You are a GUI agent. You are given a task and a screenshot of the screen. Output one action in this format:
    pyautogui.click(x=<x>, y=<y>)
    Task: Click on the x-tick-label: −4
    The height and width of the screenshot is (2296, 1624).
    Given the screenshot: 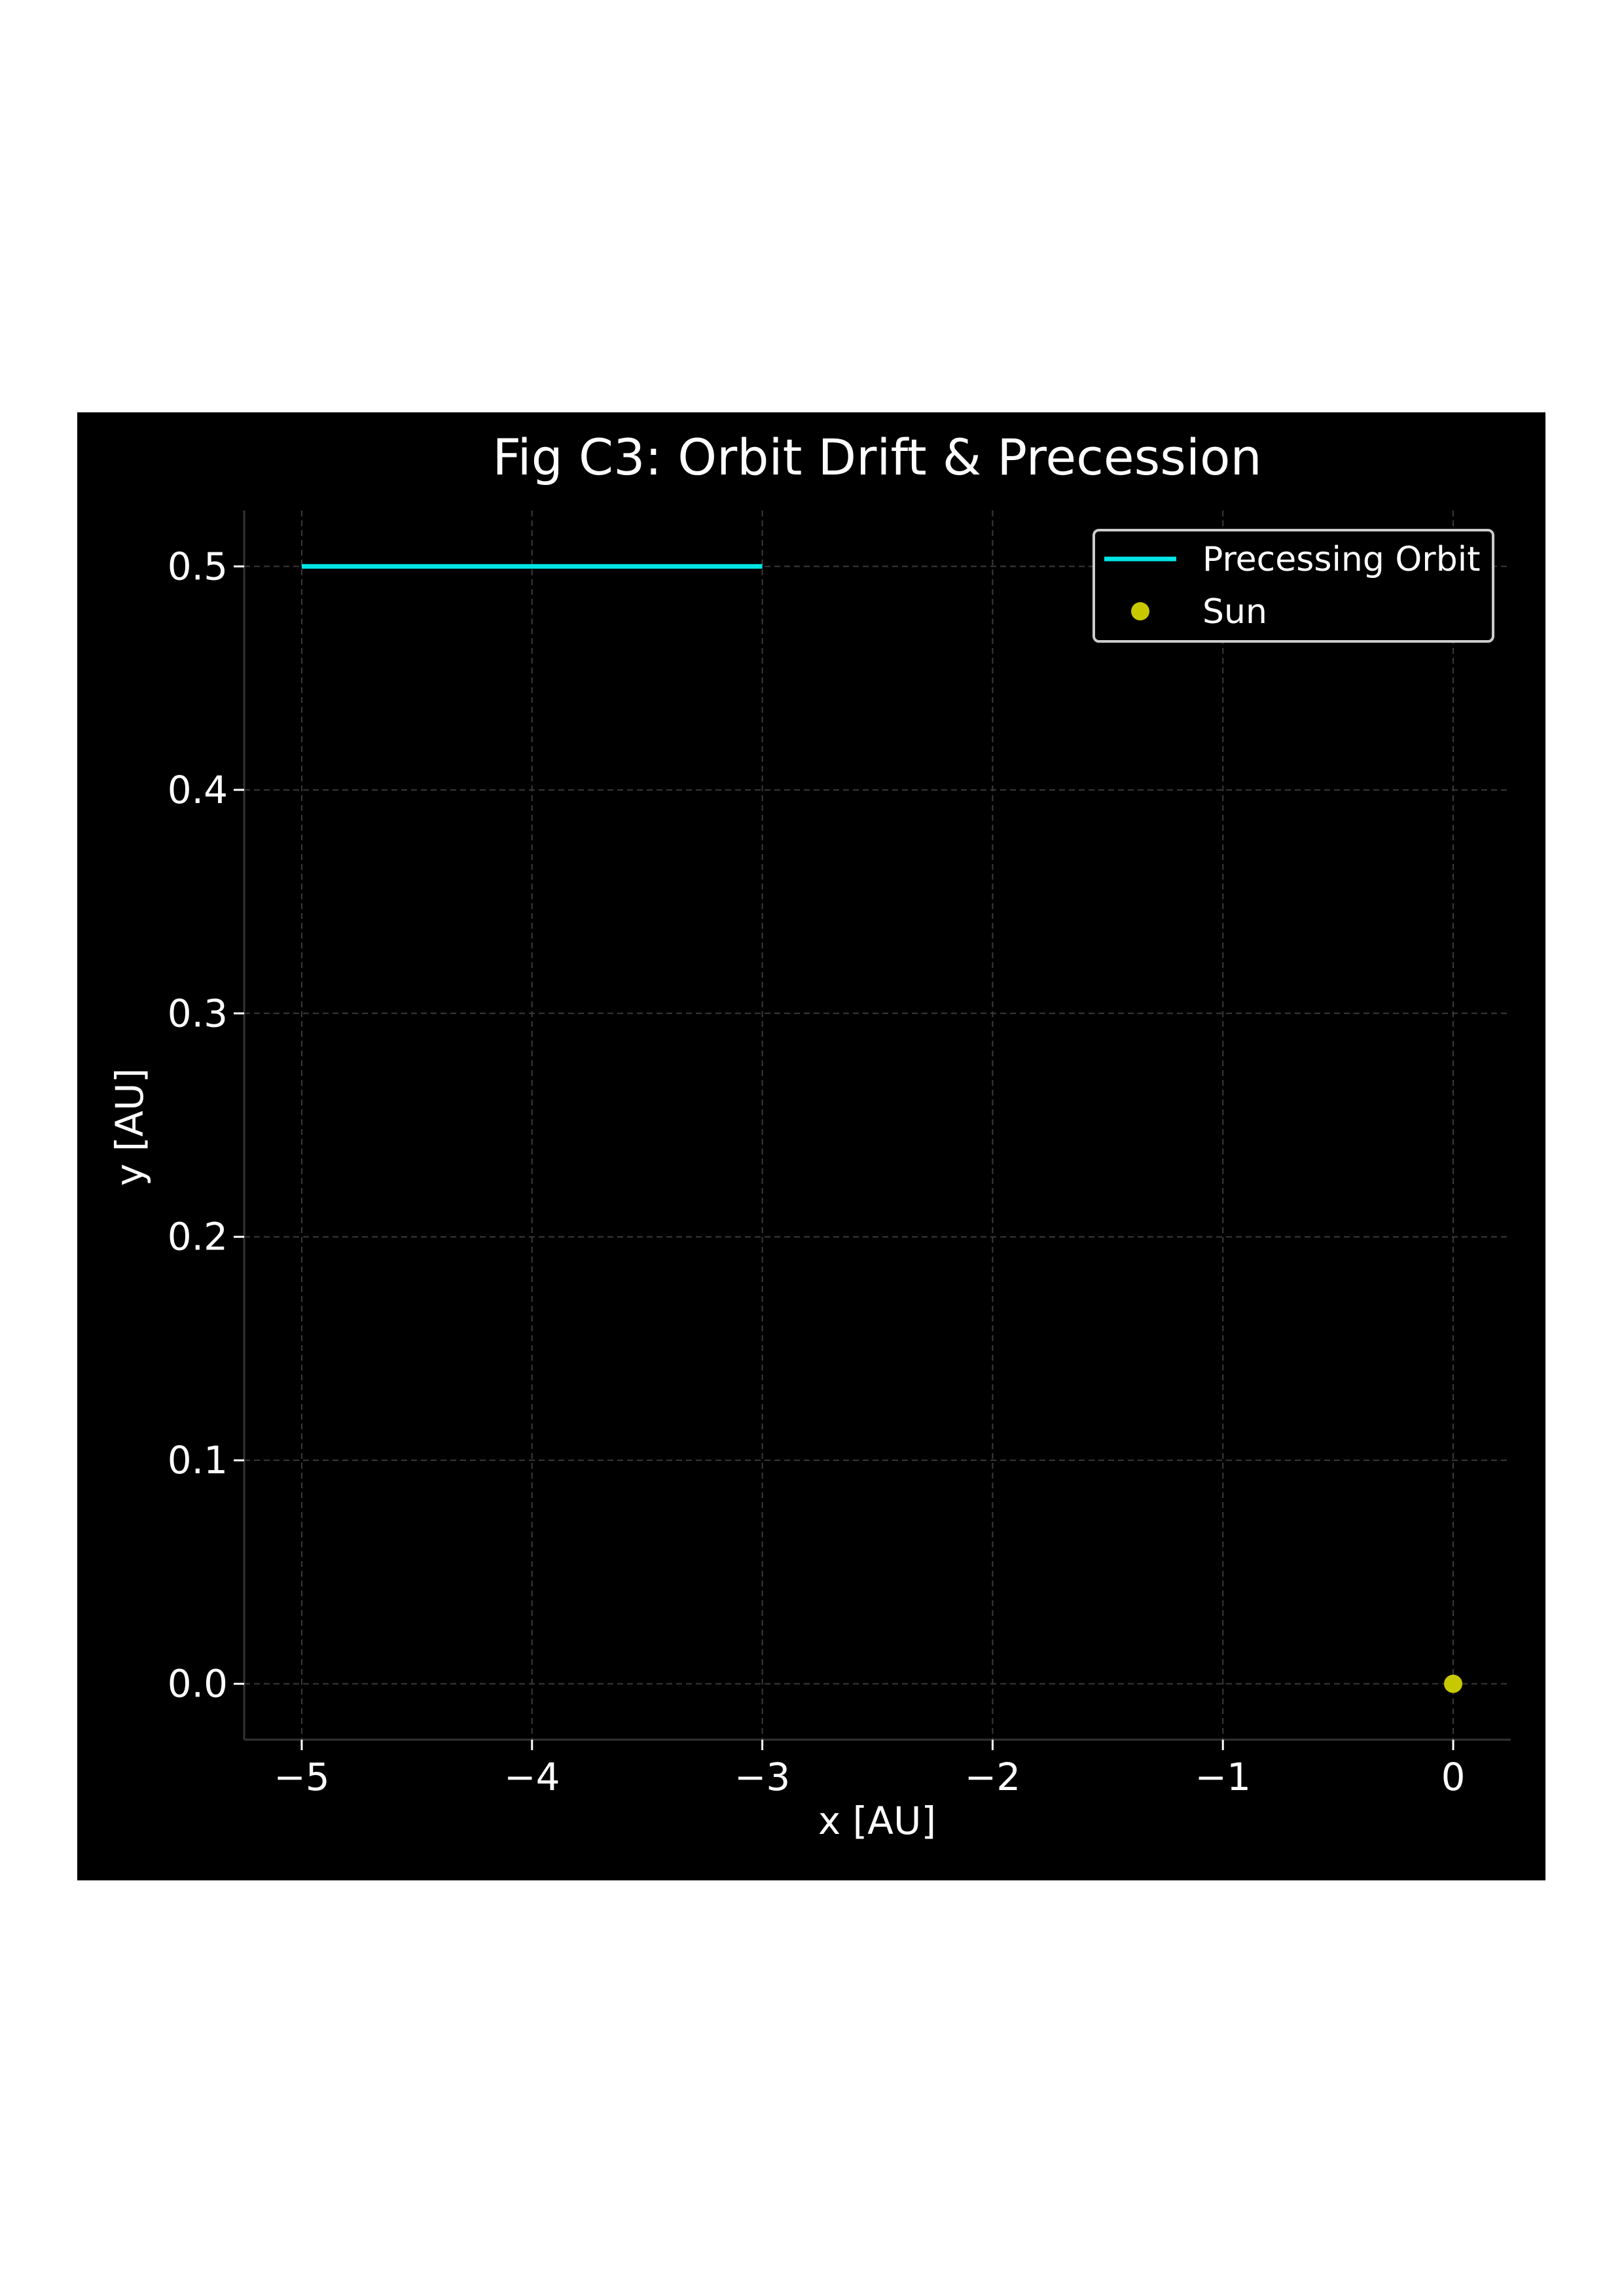 What is the action you would take?
    pyautogui.click(x=532, y=1777)
    